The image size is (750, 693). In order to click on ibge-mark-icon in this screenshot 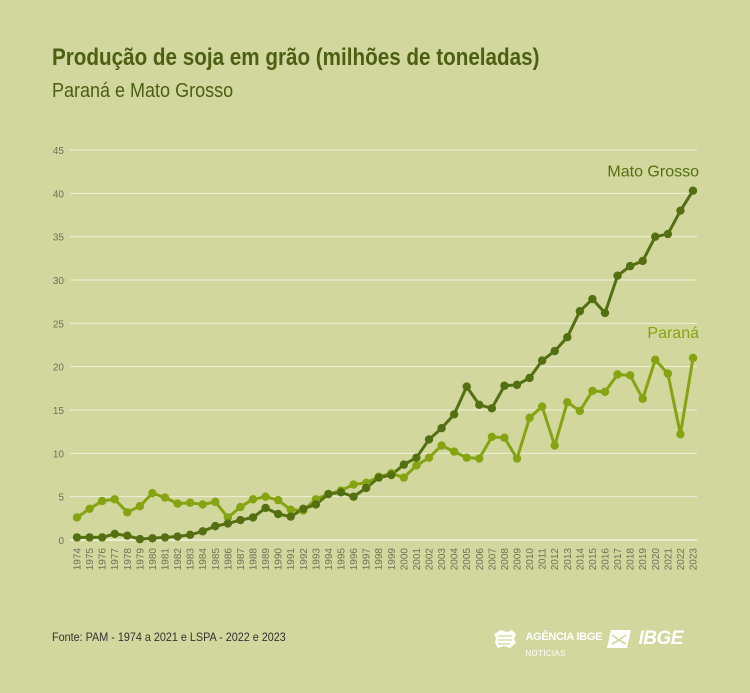, I will do `click(619, 639)`.